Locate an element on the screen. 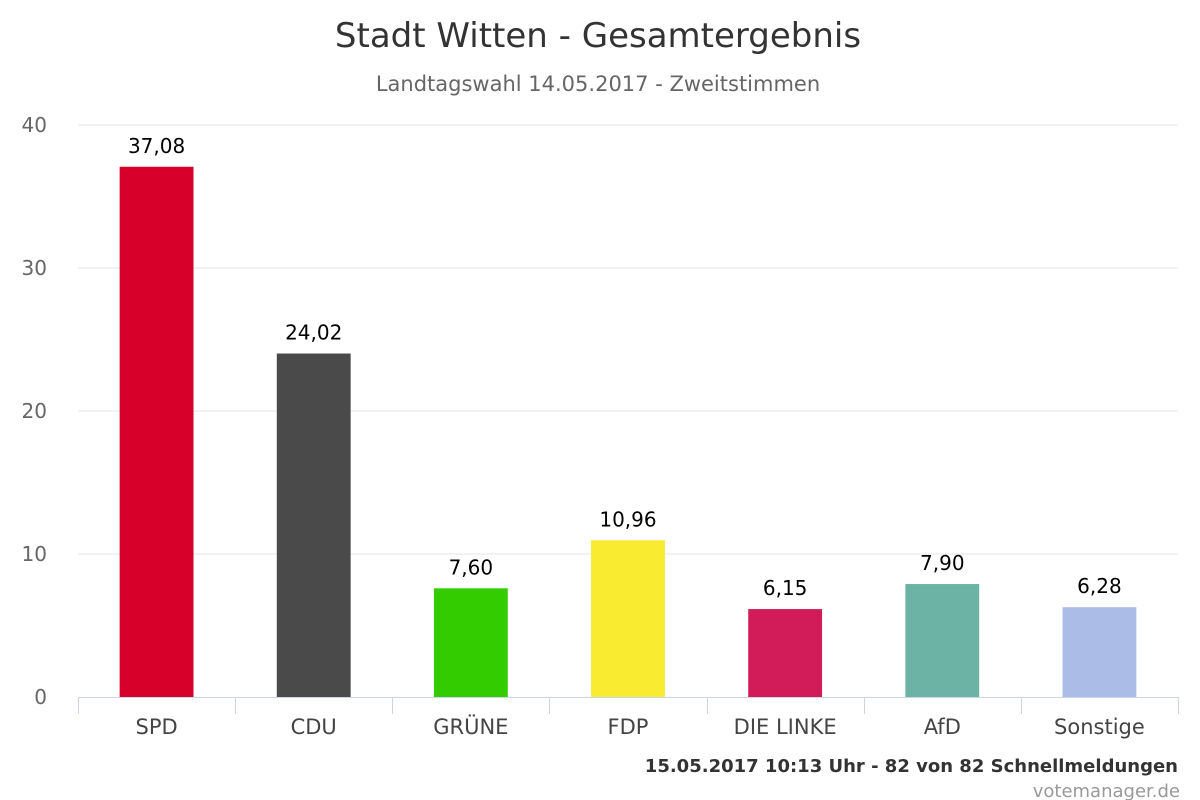 The height and width of the screenshot is (800, 1200). data-label: 7,90 is located at coordinates (942, 563).